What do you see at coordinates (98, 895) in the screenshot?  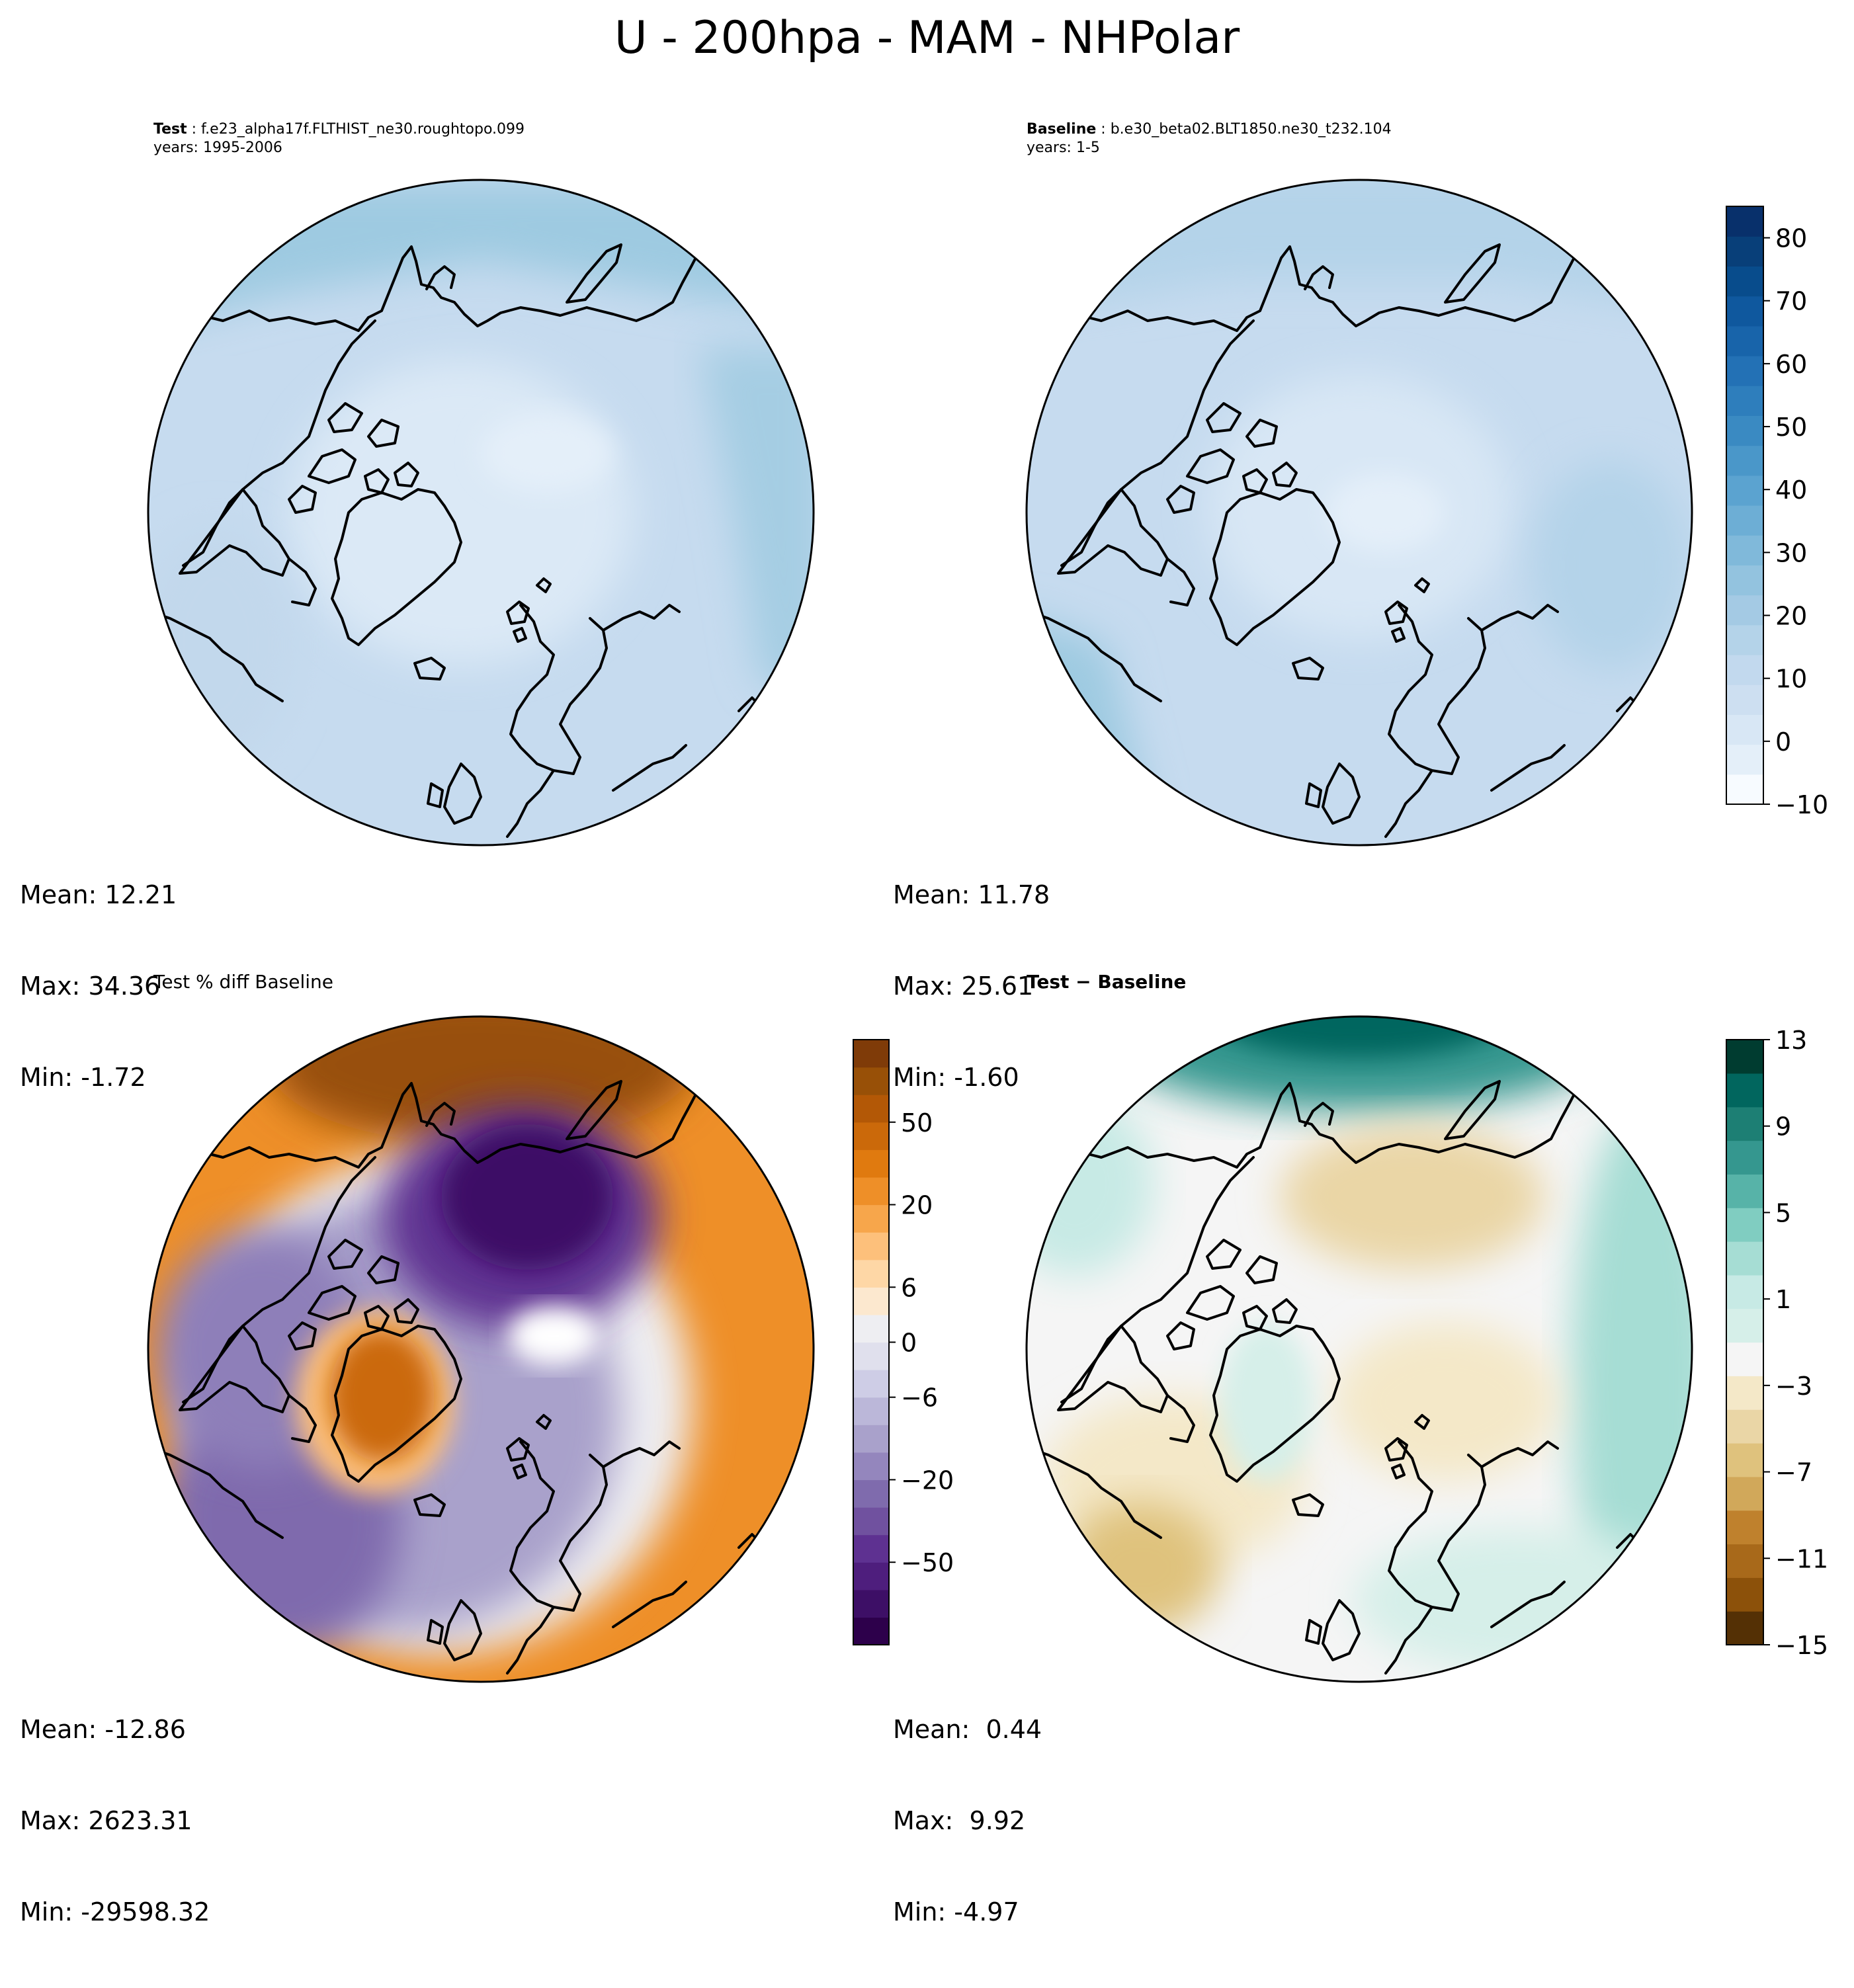 I see `test-mean: Mean: 12.21` at bounding box center [98, 895].